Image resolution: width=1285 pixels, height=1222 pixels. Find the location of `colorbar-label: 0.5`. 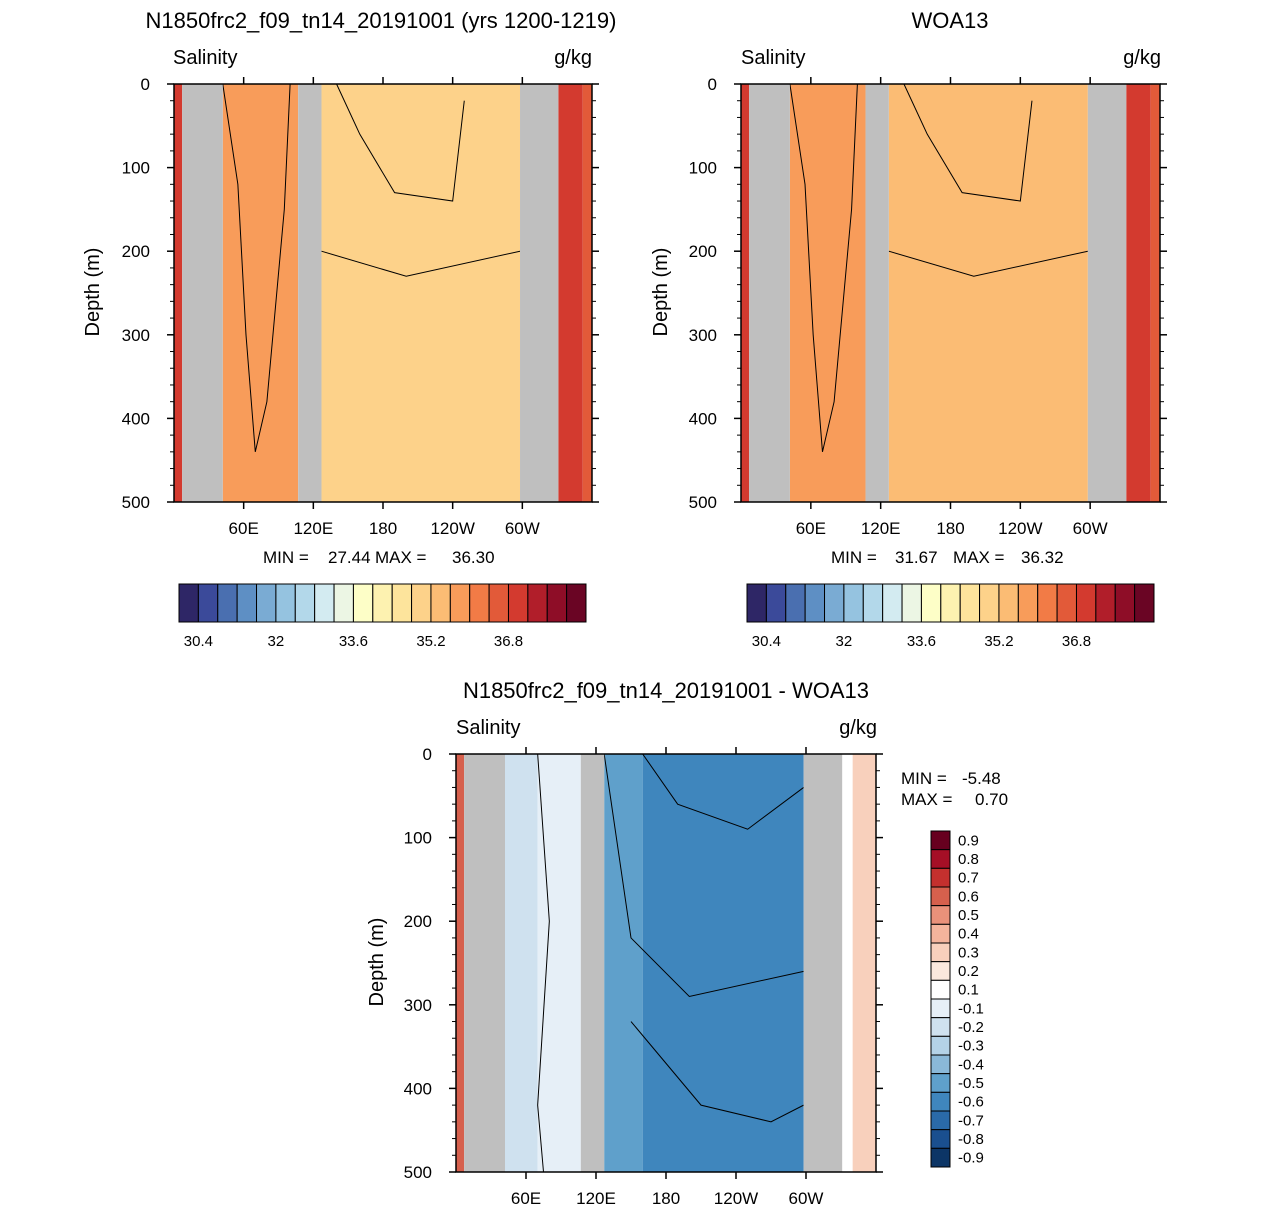

colorbar-label: 0.5 is located at coordinates (968, 915).